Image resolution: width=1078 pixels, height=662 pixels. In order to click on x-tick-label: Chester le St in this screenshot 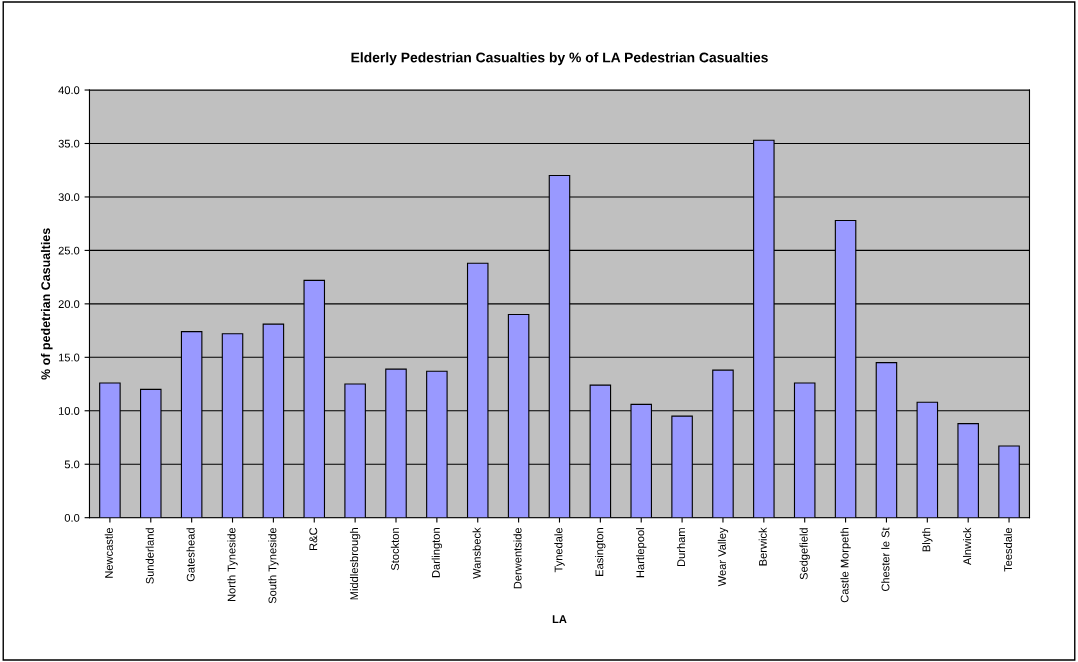, I will do `click(885, 559)`.